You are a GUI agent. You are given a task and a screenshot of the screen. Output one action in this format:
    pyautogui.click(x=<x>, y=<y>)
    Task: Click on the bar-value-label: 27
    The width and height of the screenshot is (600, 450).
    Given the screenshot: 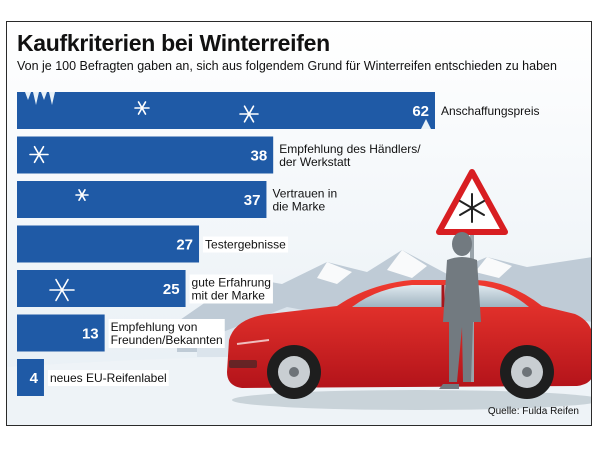 What is the action you would take?
    pyautogui.click(x=184, y=245)
    